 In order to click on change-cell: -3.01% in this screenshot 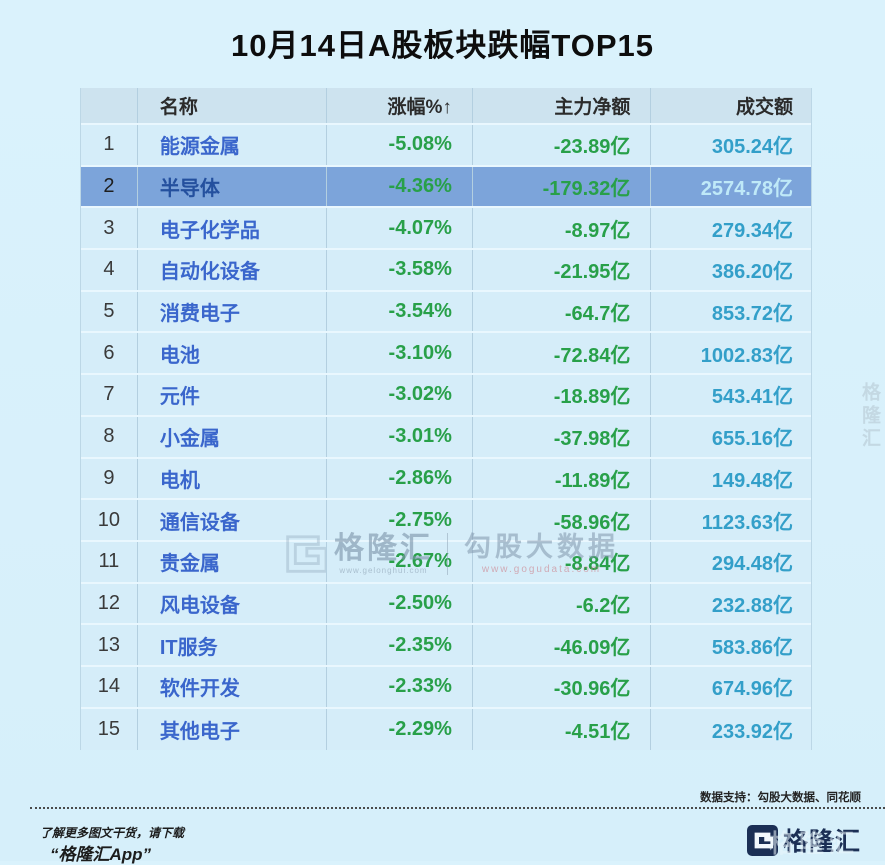, I will do `click(400, 436)`.